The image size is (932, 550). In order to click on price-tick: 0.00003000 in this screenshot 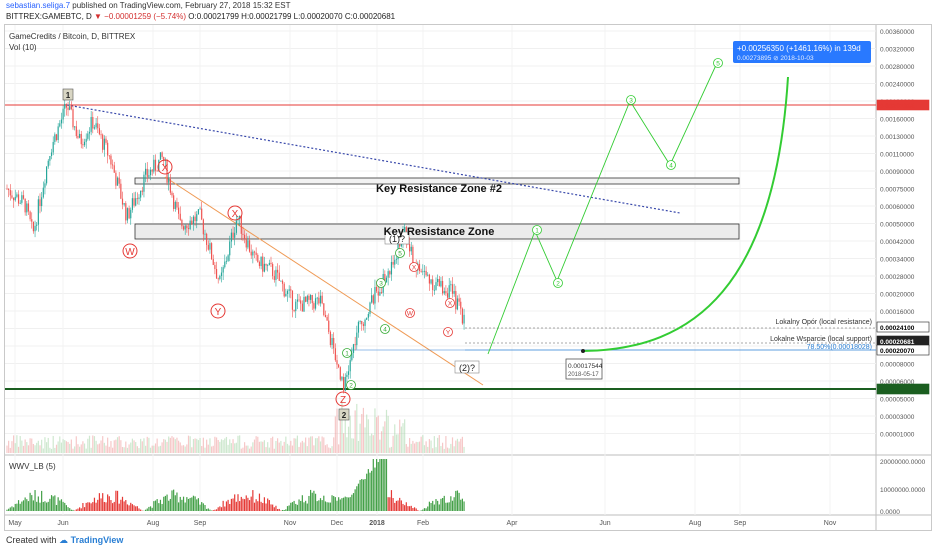, I will do `click(897, 417)`.